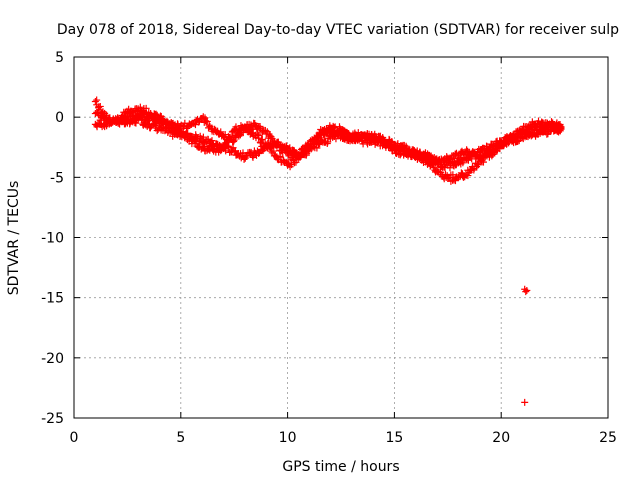 The height and width of the screenshot is (480, 640). Describe the element at coordinates (180, 438) in the screenshot. I see `x-tick-label: 5` at that location.